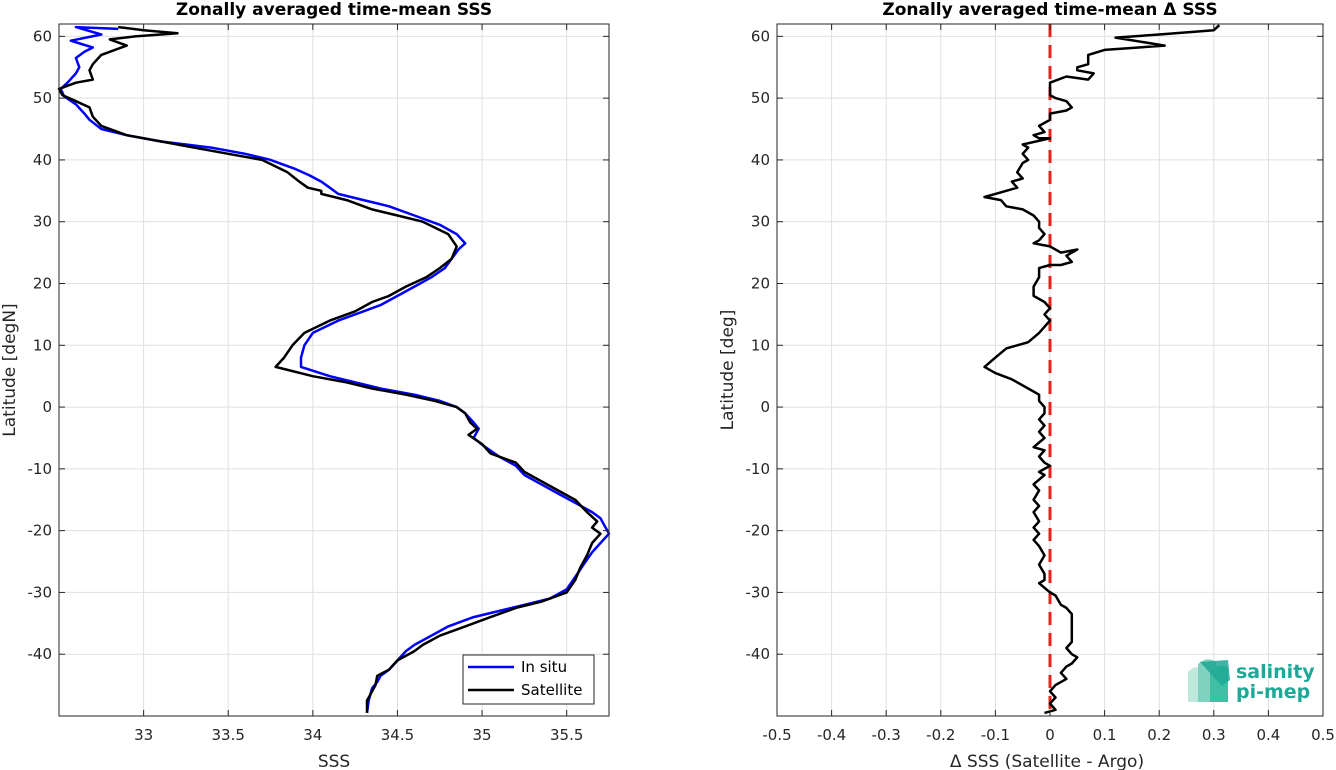 The width and height of the screenshot is (1336, 770). Describe the element at coordinates (1268, 735) in the screenshot. I see `x-tick-label: 0.4` at that location.